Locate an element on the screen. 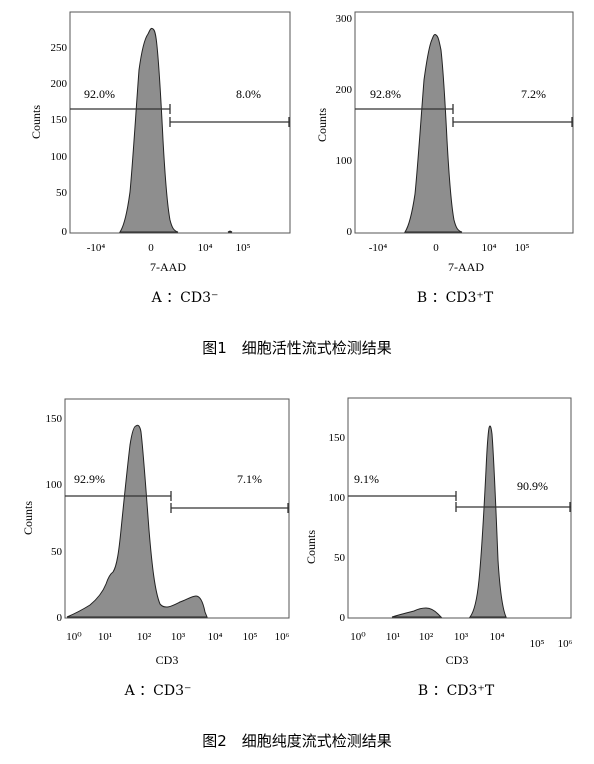  gate-label-right: 90.9% is located at coordinates (532, 486).